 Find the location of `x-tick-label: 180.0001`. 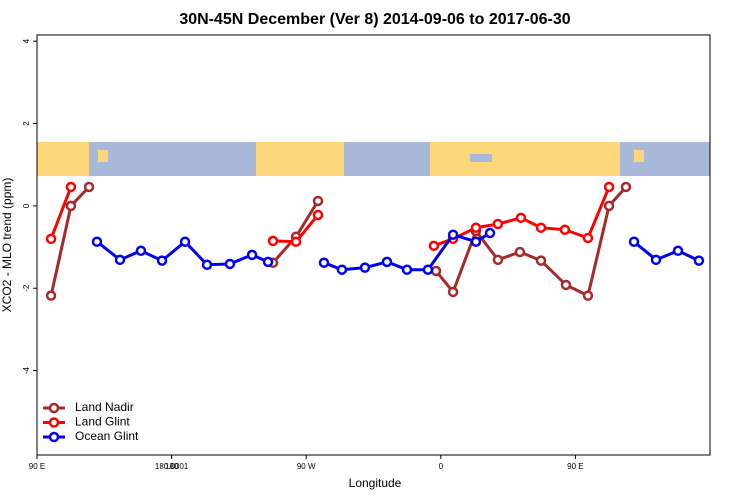

x-tick-label: 180.0001 is located at coordinates (172, 466).